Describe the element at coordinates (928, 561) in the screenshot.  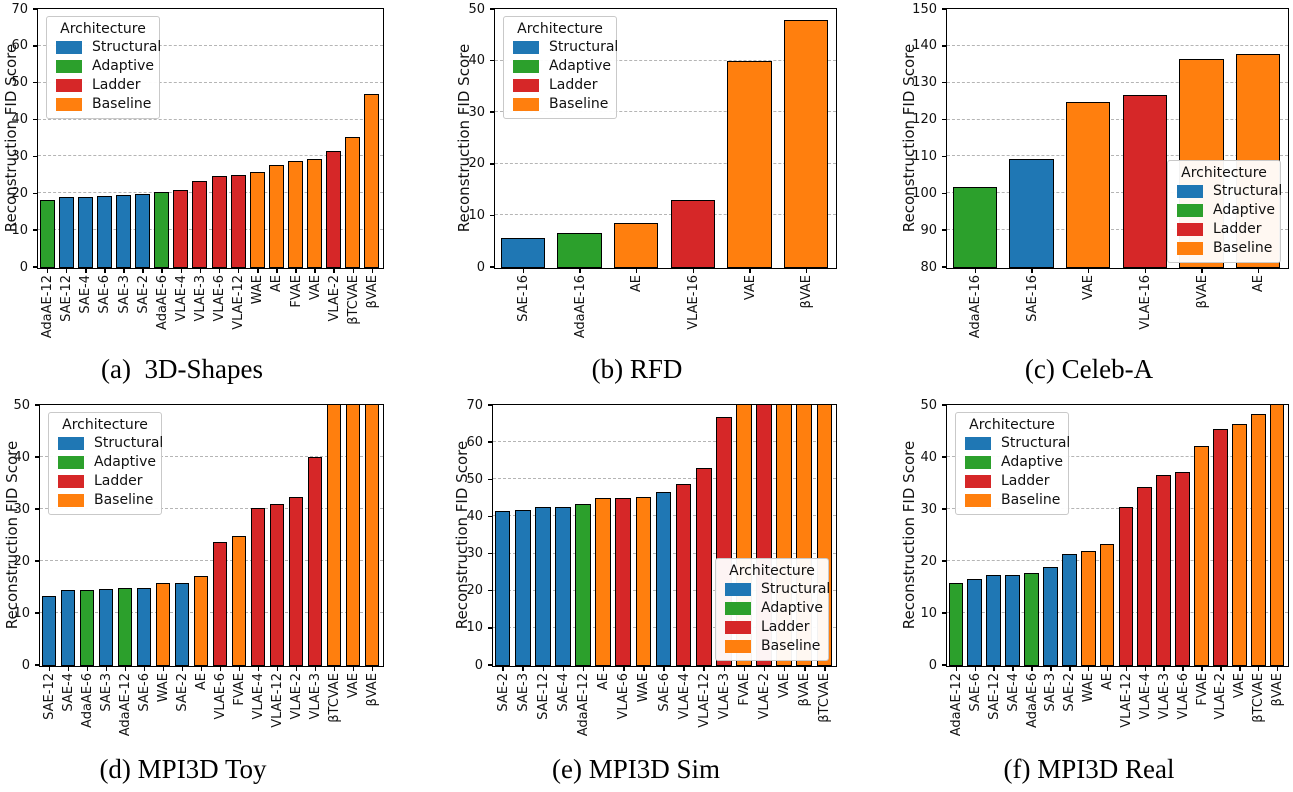
I see `y-tick-label: 20` at that location.